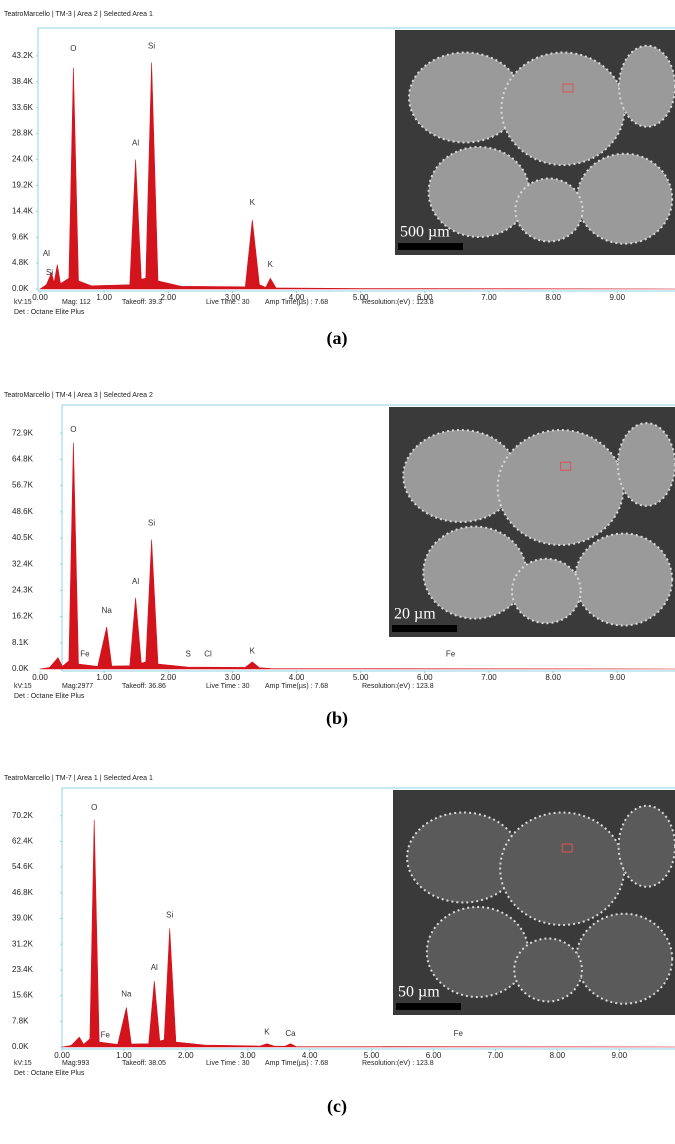 This screenshot has width=675, height=1144. What do you see at coordinates (73, 429) in the screenshot?
I see `peak-label: O` at bounding box center [73, 429].